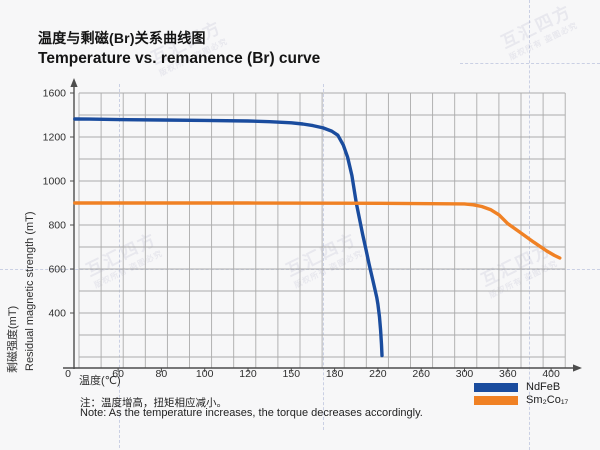 The width and height of the screenshot is (600, 450). I want to click on chart-title-en: Temperature vs. remanence (Br) curve, so click(179, 58).